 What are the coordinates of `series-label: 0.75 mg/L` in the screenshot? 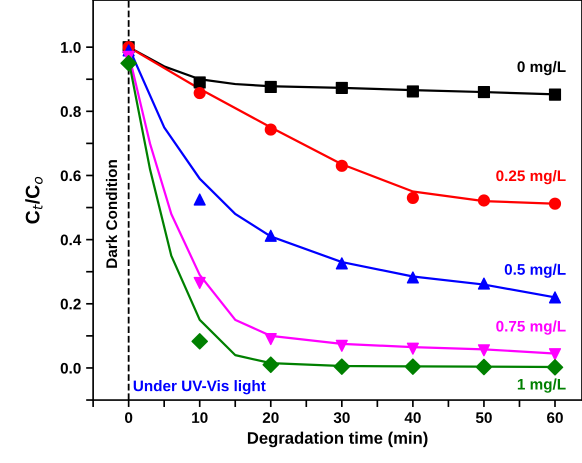 It's located at (531, 327).